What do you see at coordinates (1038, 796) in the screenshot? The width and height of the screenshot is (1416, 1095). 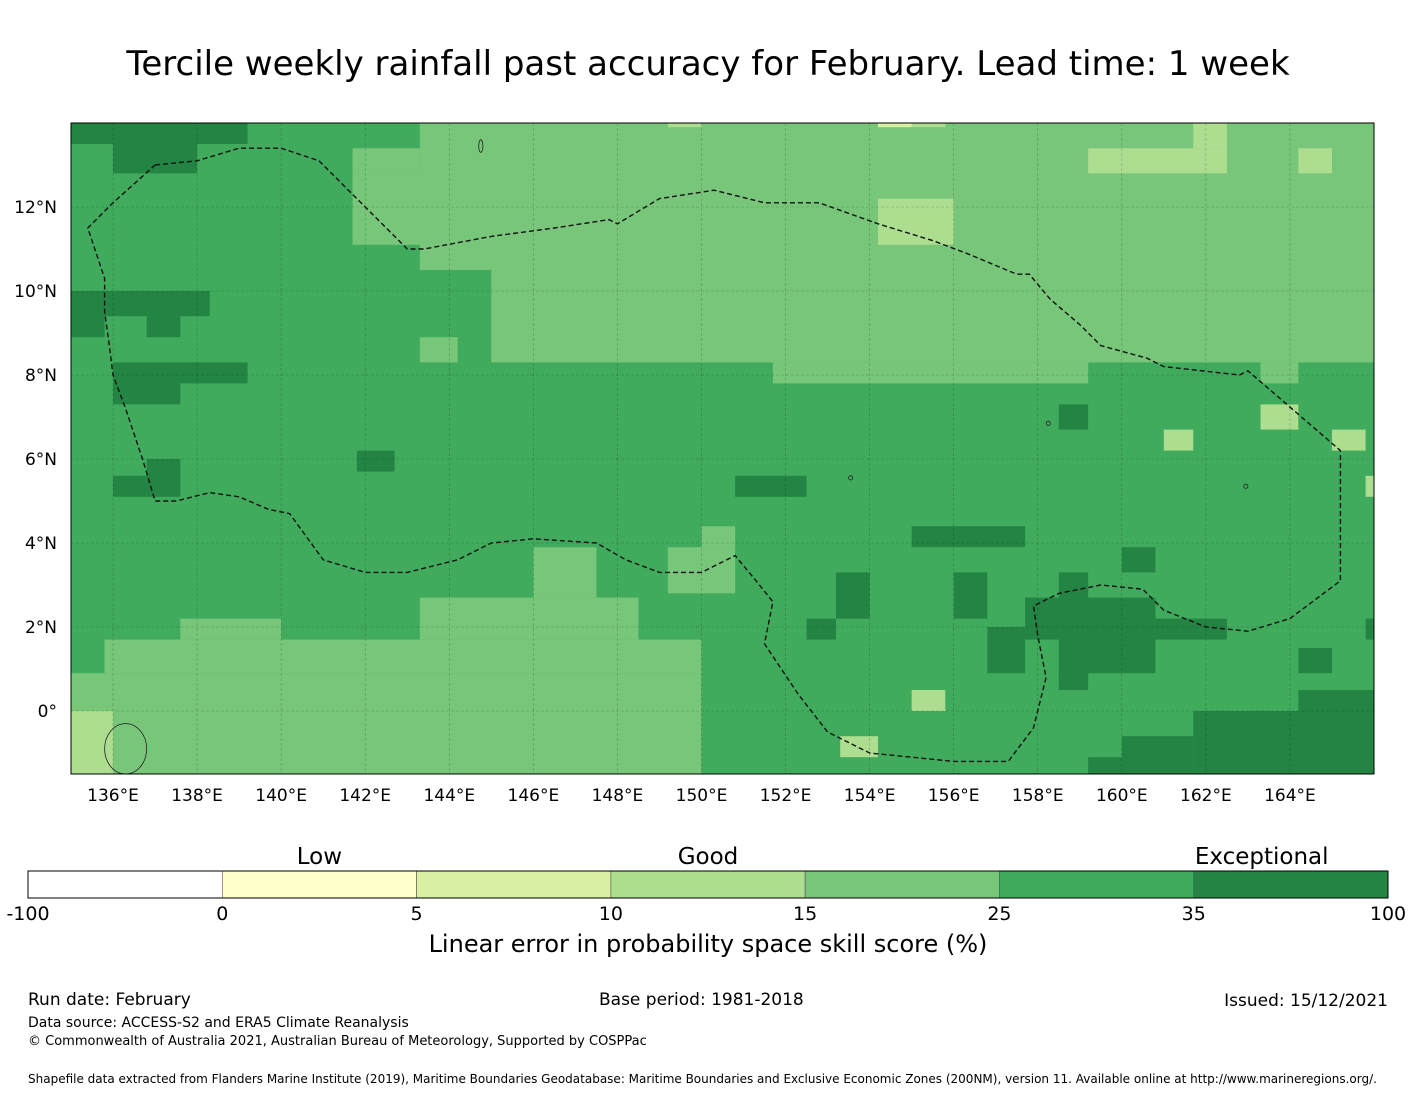 I see `longitude-tick-label: 158°E` at bounding box center [1038, 796].